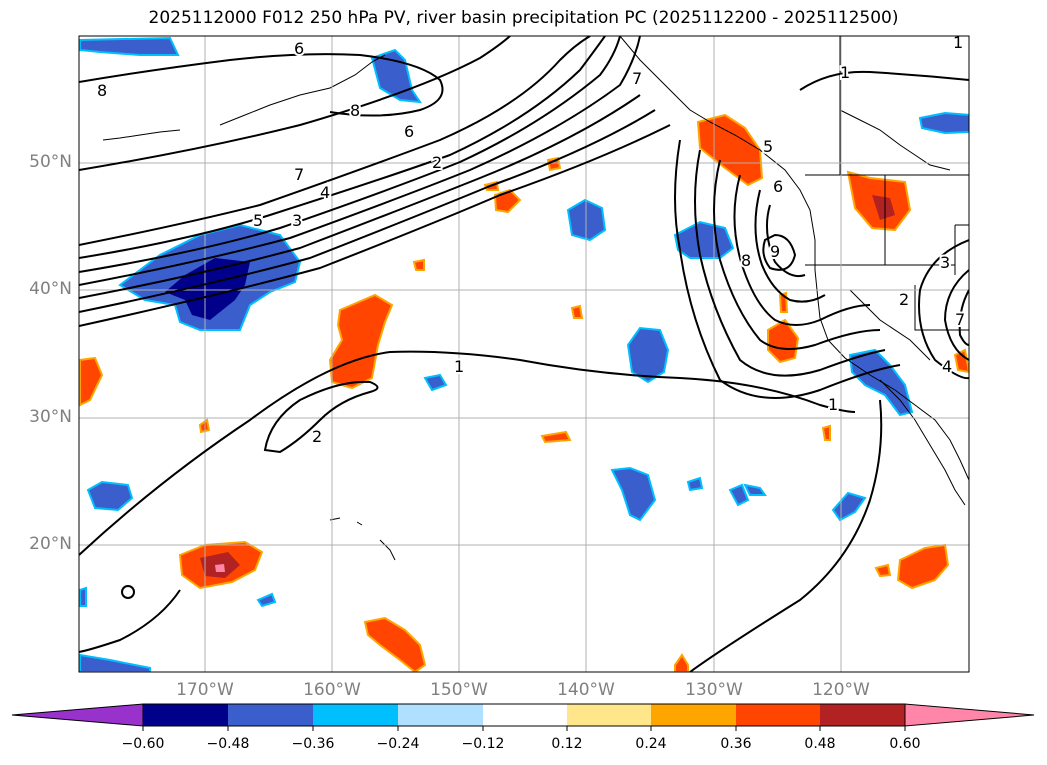 Image resolution: width=1047 pixels, height=765 pixels. I want to click on lat-label-40n: 40°N, so click(50, 289).